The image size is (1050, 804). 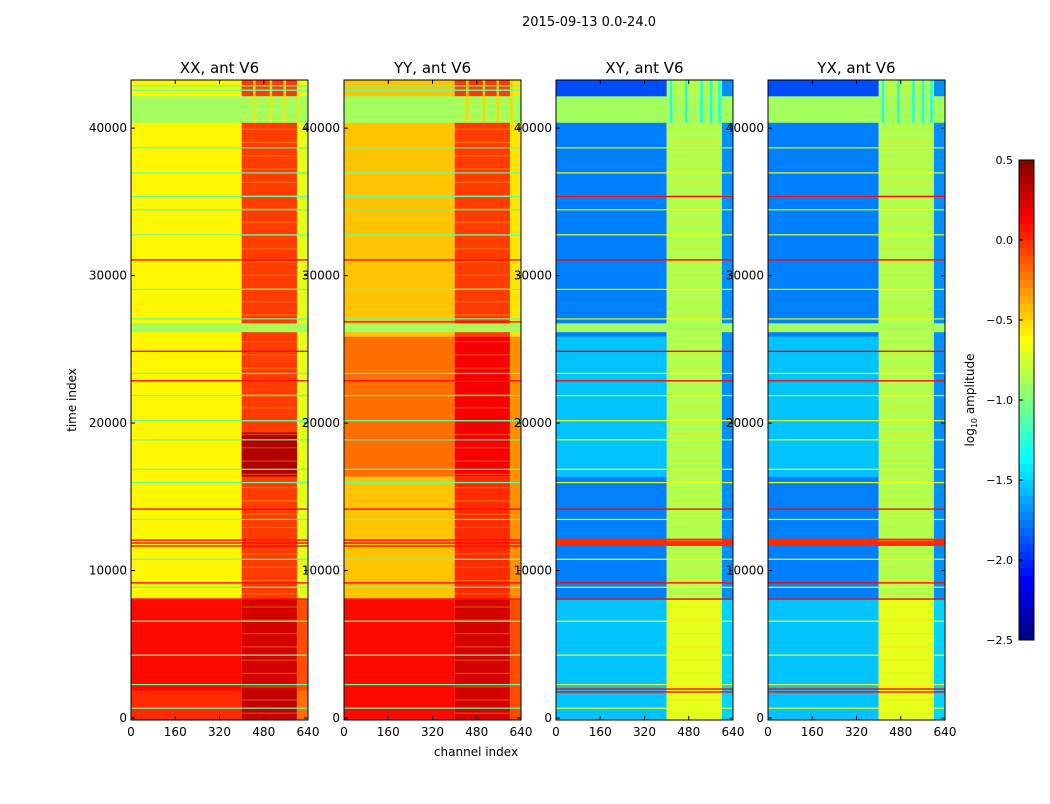 I want to click on panel-title: YY, ant V6, so click(x=432, y=68).